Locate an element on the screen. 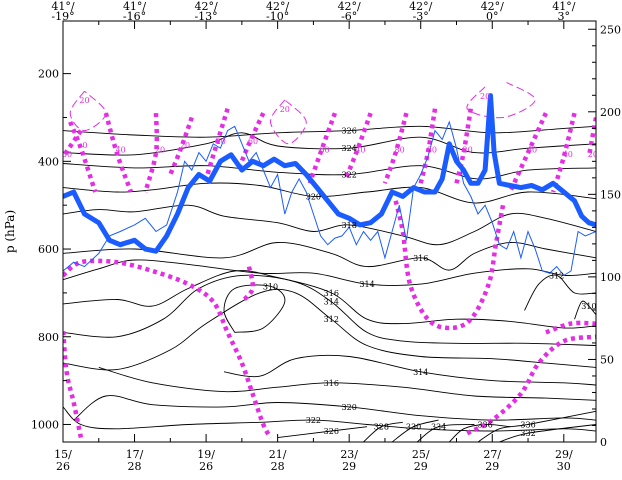 The width and height of the screenshot is (622, 480). contour-label-22: 336 is located at coordinates (527, 424).